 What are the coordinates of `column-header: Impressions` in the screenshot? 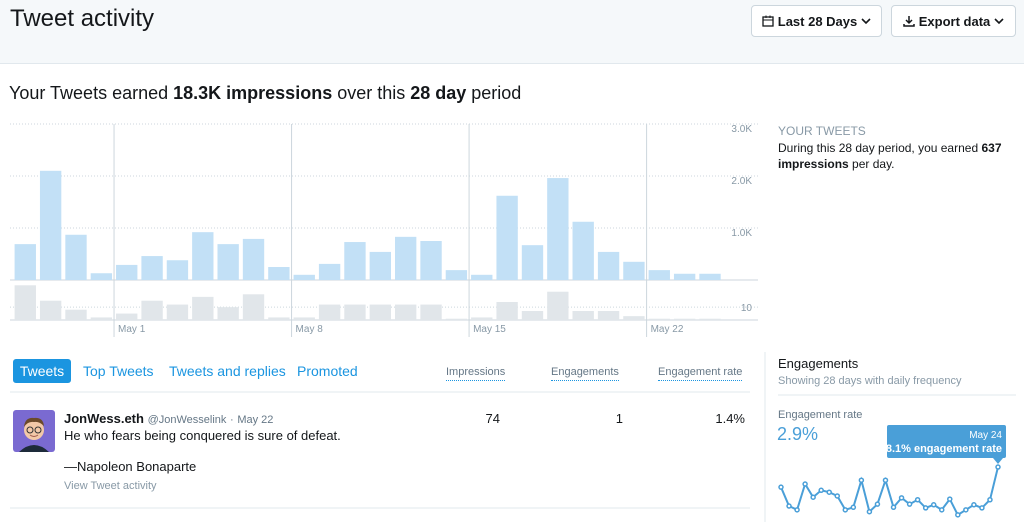 It's located at (476, 373).